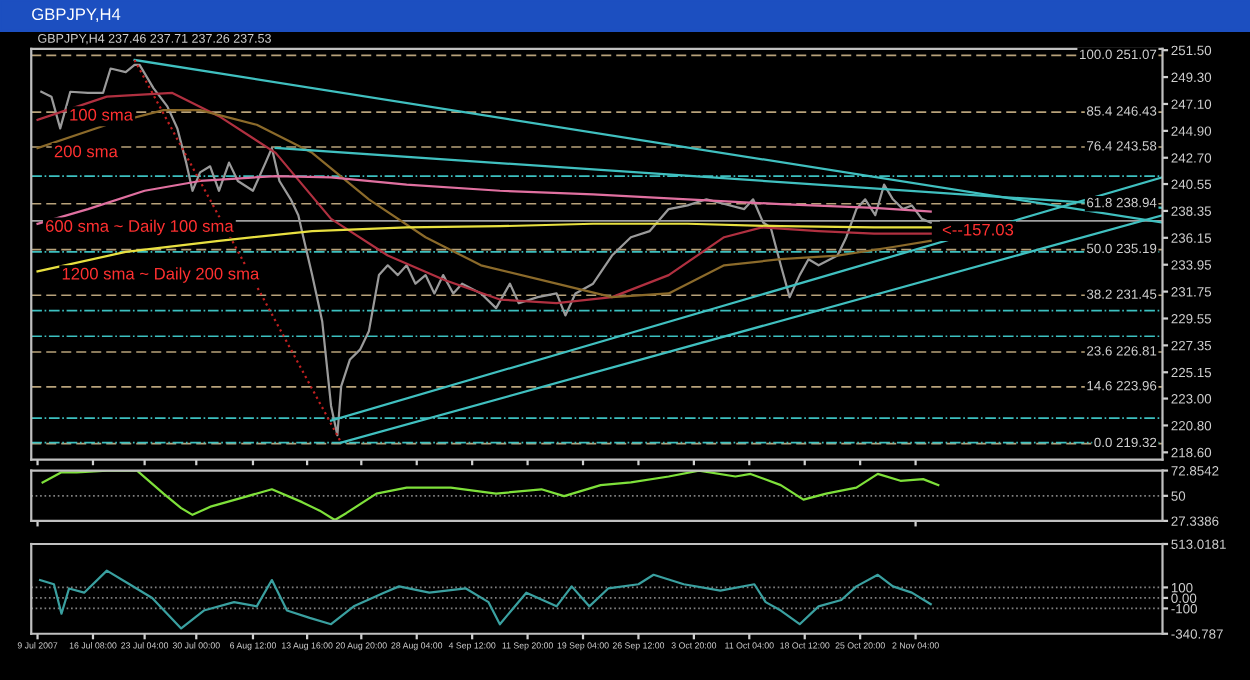 This screenshot has height=680, width=1250. Describe the element at coordinates (139, 227) in the screenshot. I see `annotation: 600 sma ~ Daily 100 sma` at that location.